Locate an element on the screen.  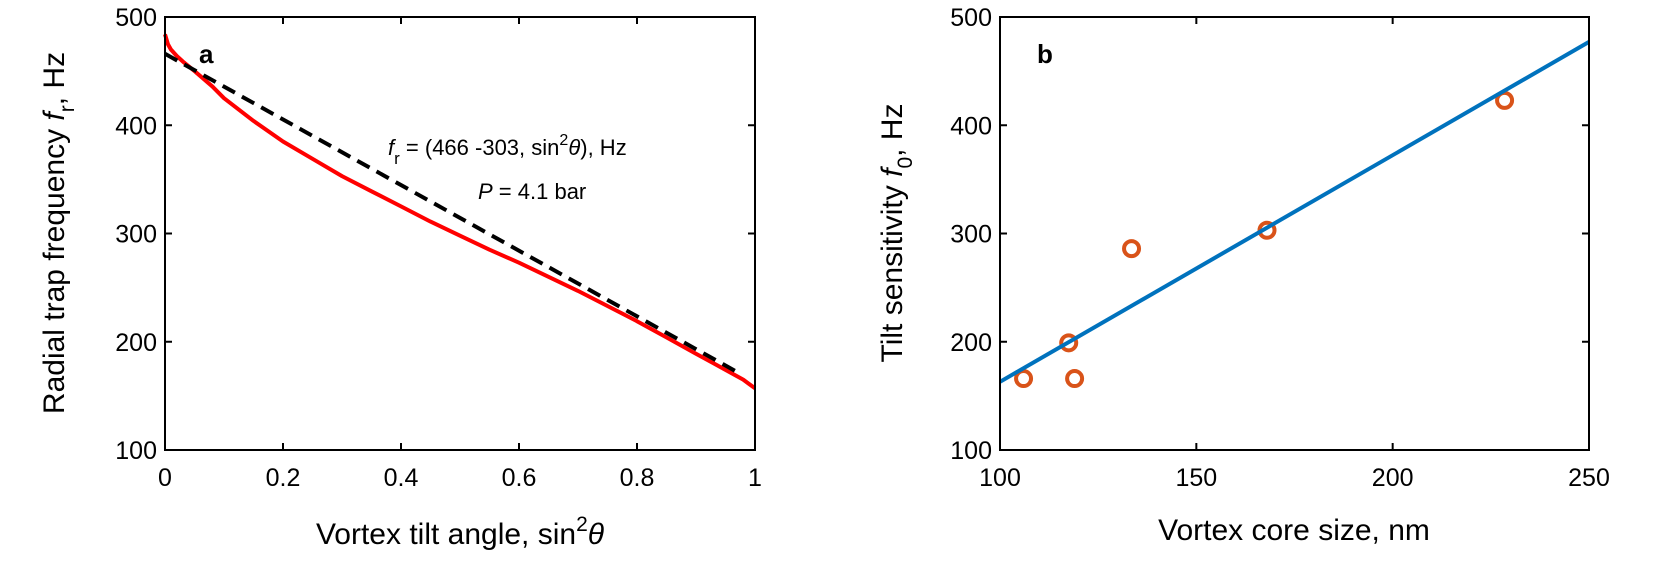
panel-a-fit-annotation: fr = (466 -303, sin2θ), Hz is located at coordinates (507, 150).